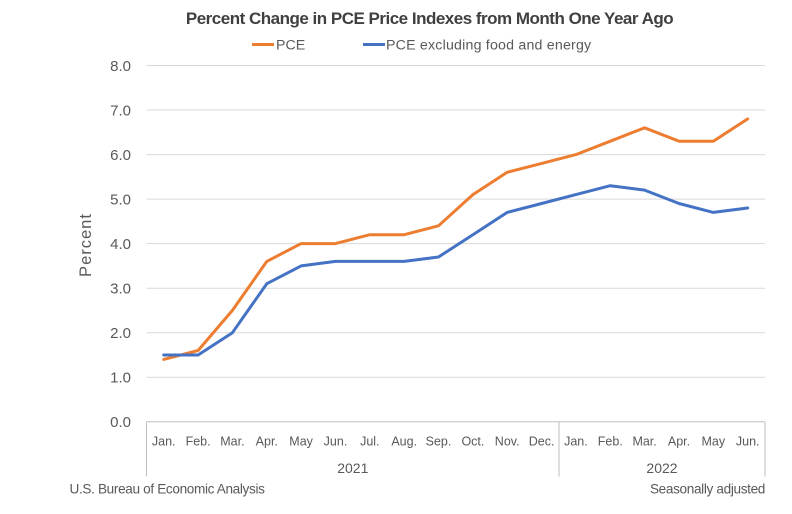  What do you see at coordinates (439, 441) in the screenshot?
I see `svg-text: Sep.` at bounding box center [439, 441].